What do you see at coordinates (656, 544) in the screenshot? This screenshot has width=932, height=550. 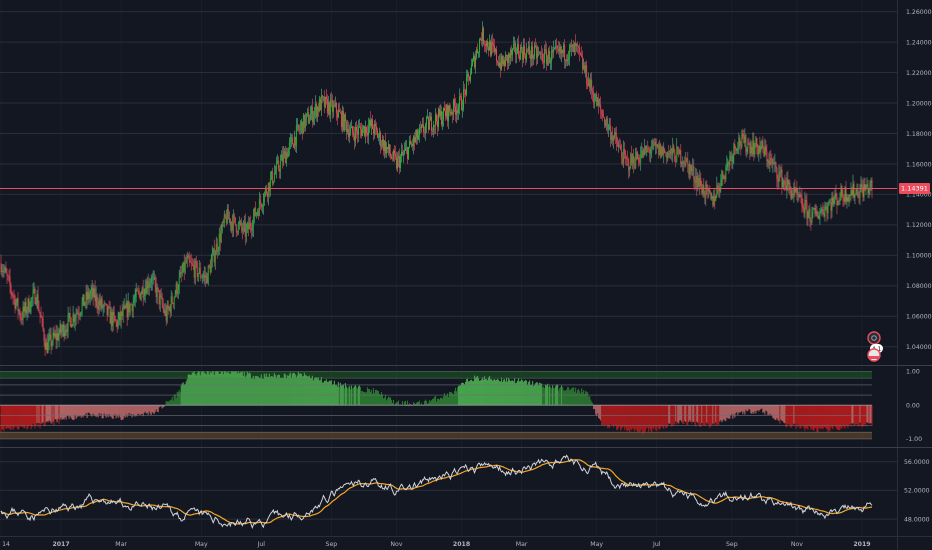 I see `time-tick-label: Jul` at bounding box center [656, 544].